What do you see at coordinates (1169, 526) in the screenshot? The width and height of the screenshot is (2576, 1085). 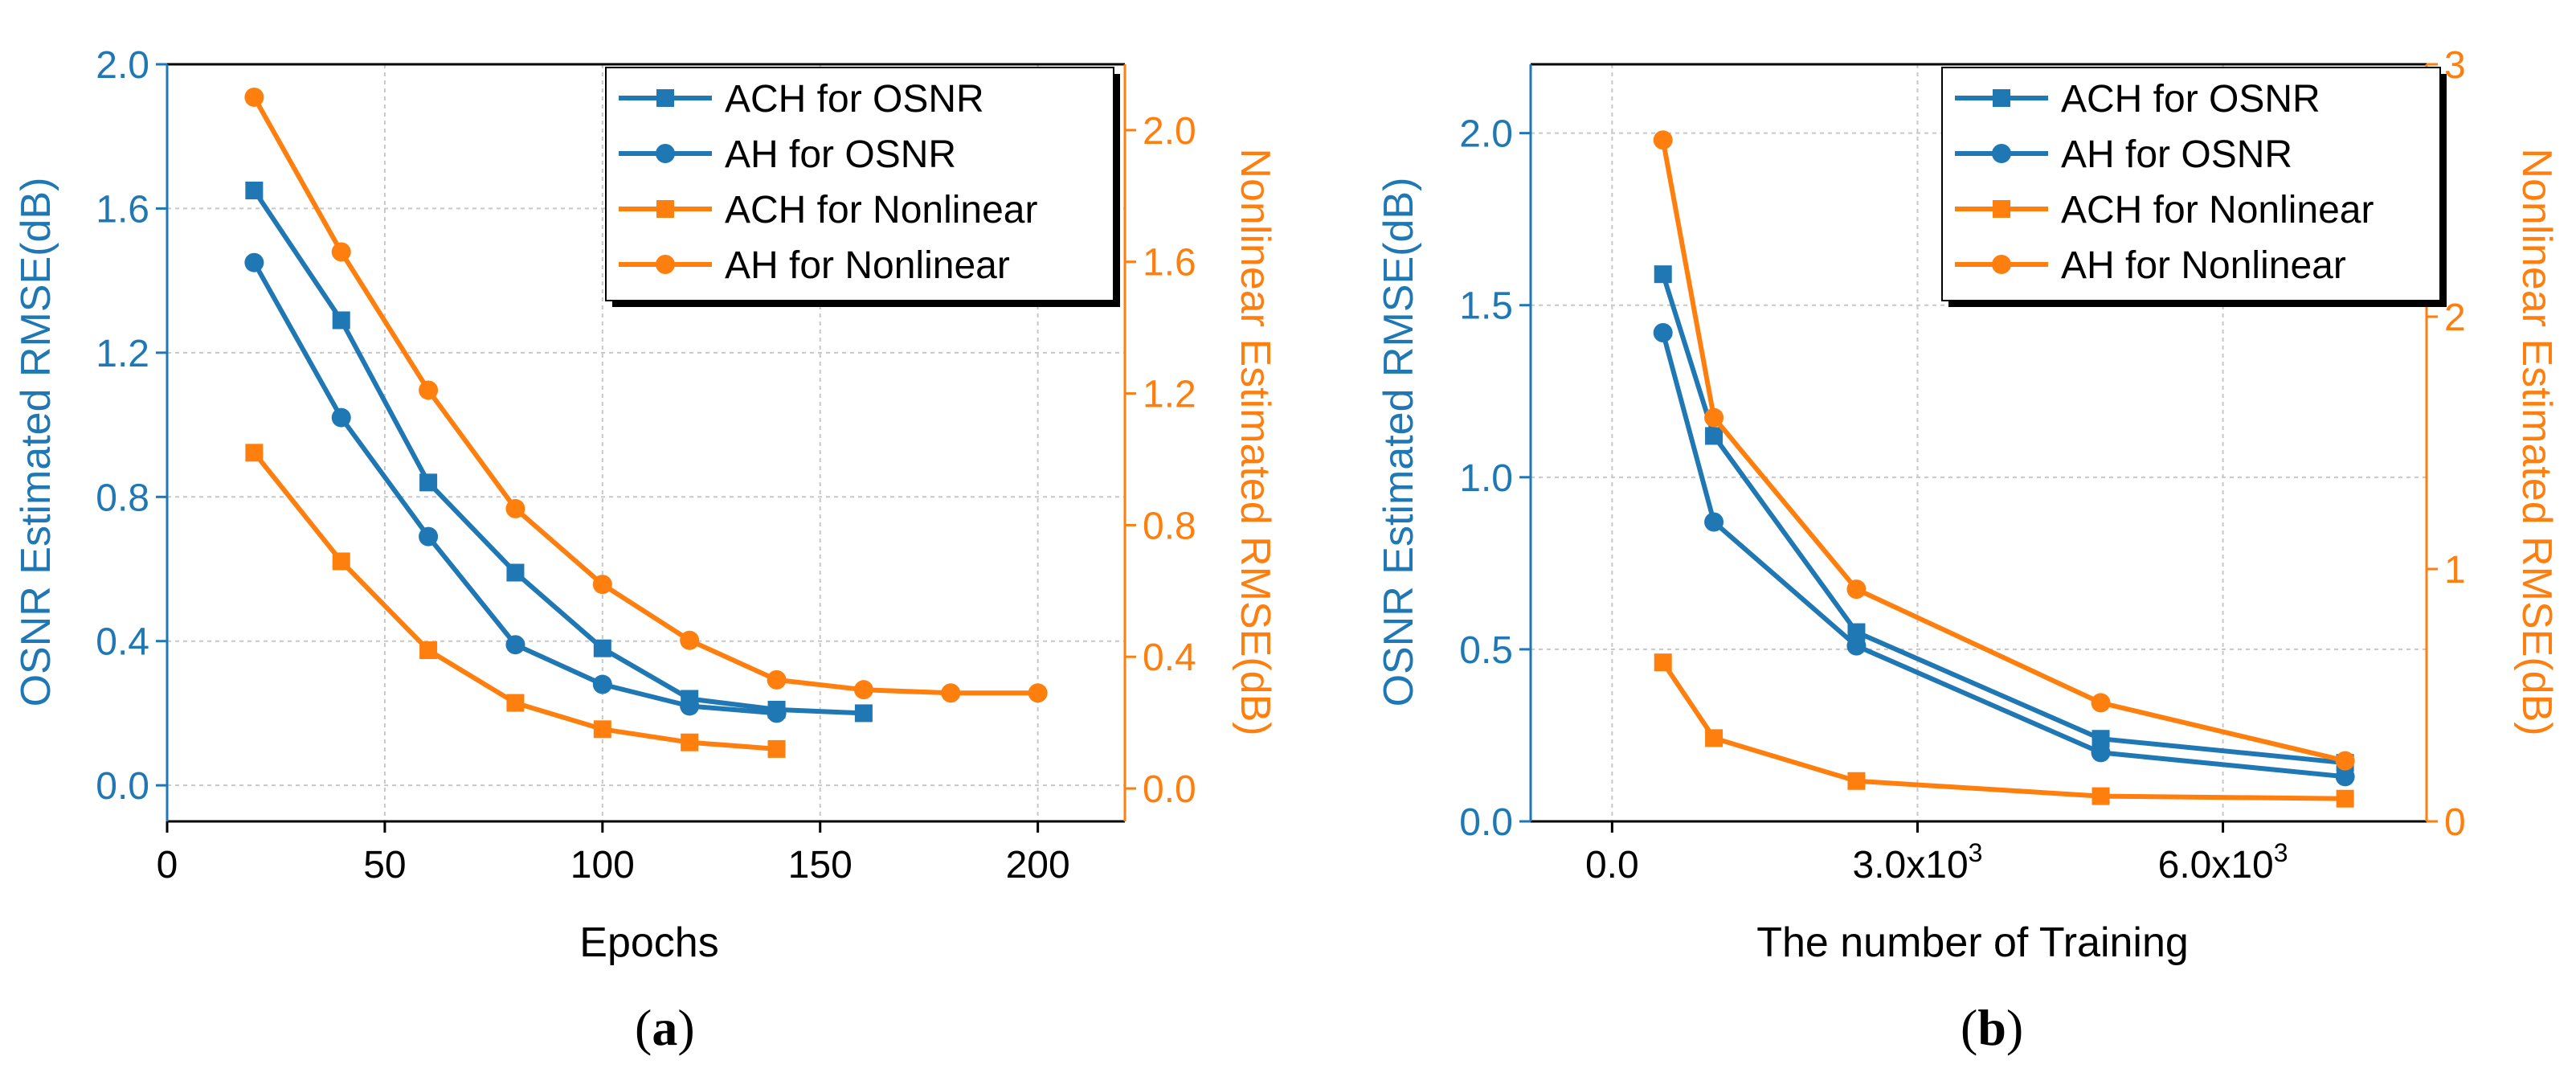 I see `y-right-tick-label: 0.8` at bounding box center [1169, 526].